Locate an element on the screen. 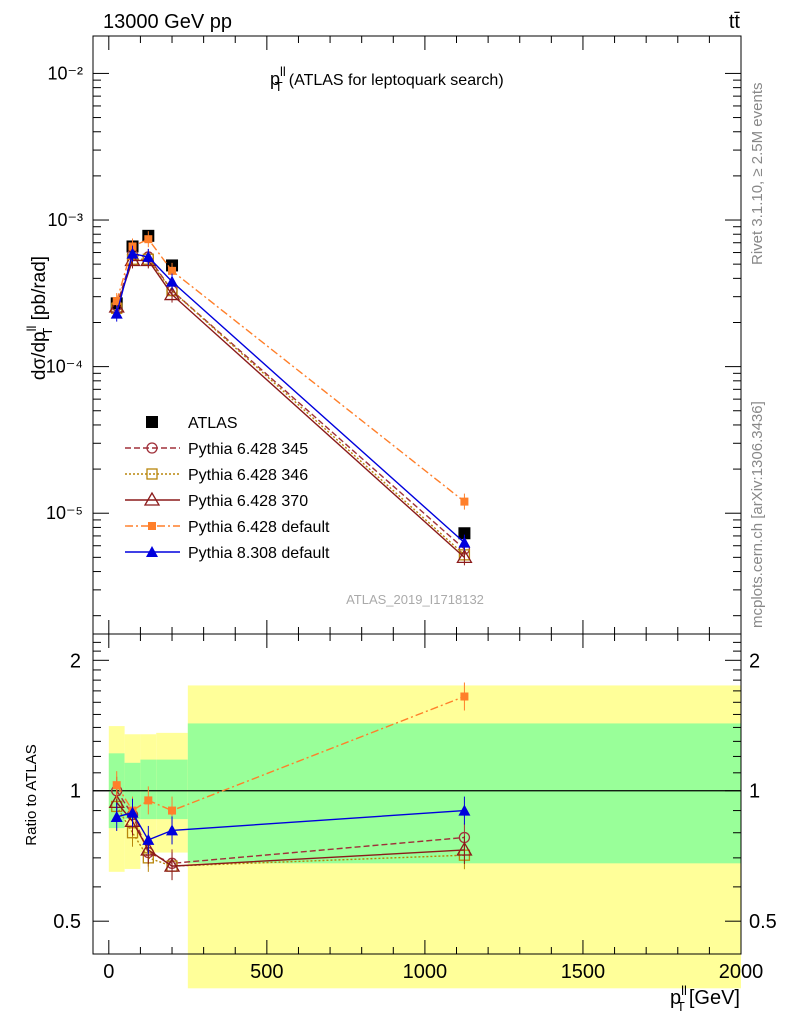 The image size is (786, 1024). ratio-series-line is located at coordinates (290, 827).